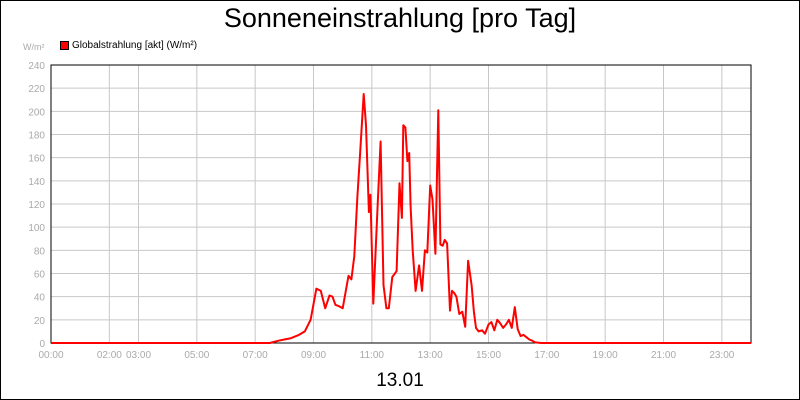  What do you see at coordinates (663, 355) in the screenshot?
I see `x-tick-label: 21:00` at bounding box center [663, 355].